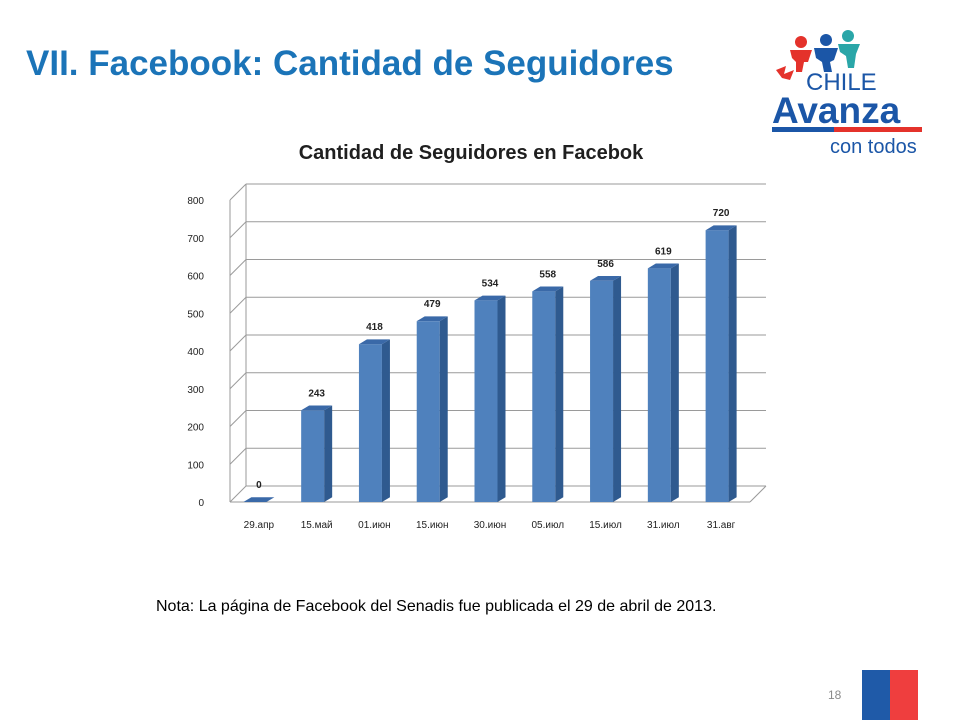 The image size is (960, 720). I want to click on y-tick-label: 400, so click(195, 352).